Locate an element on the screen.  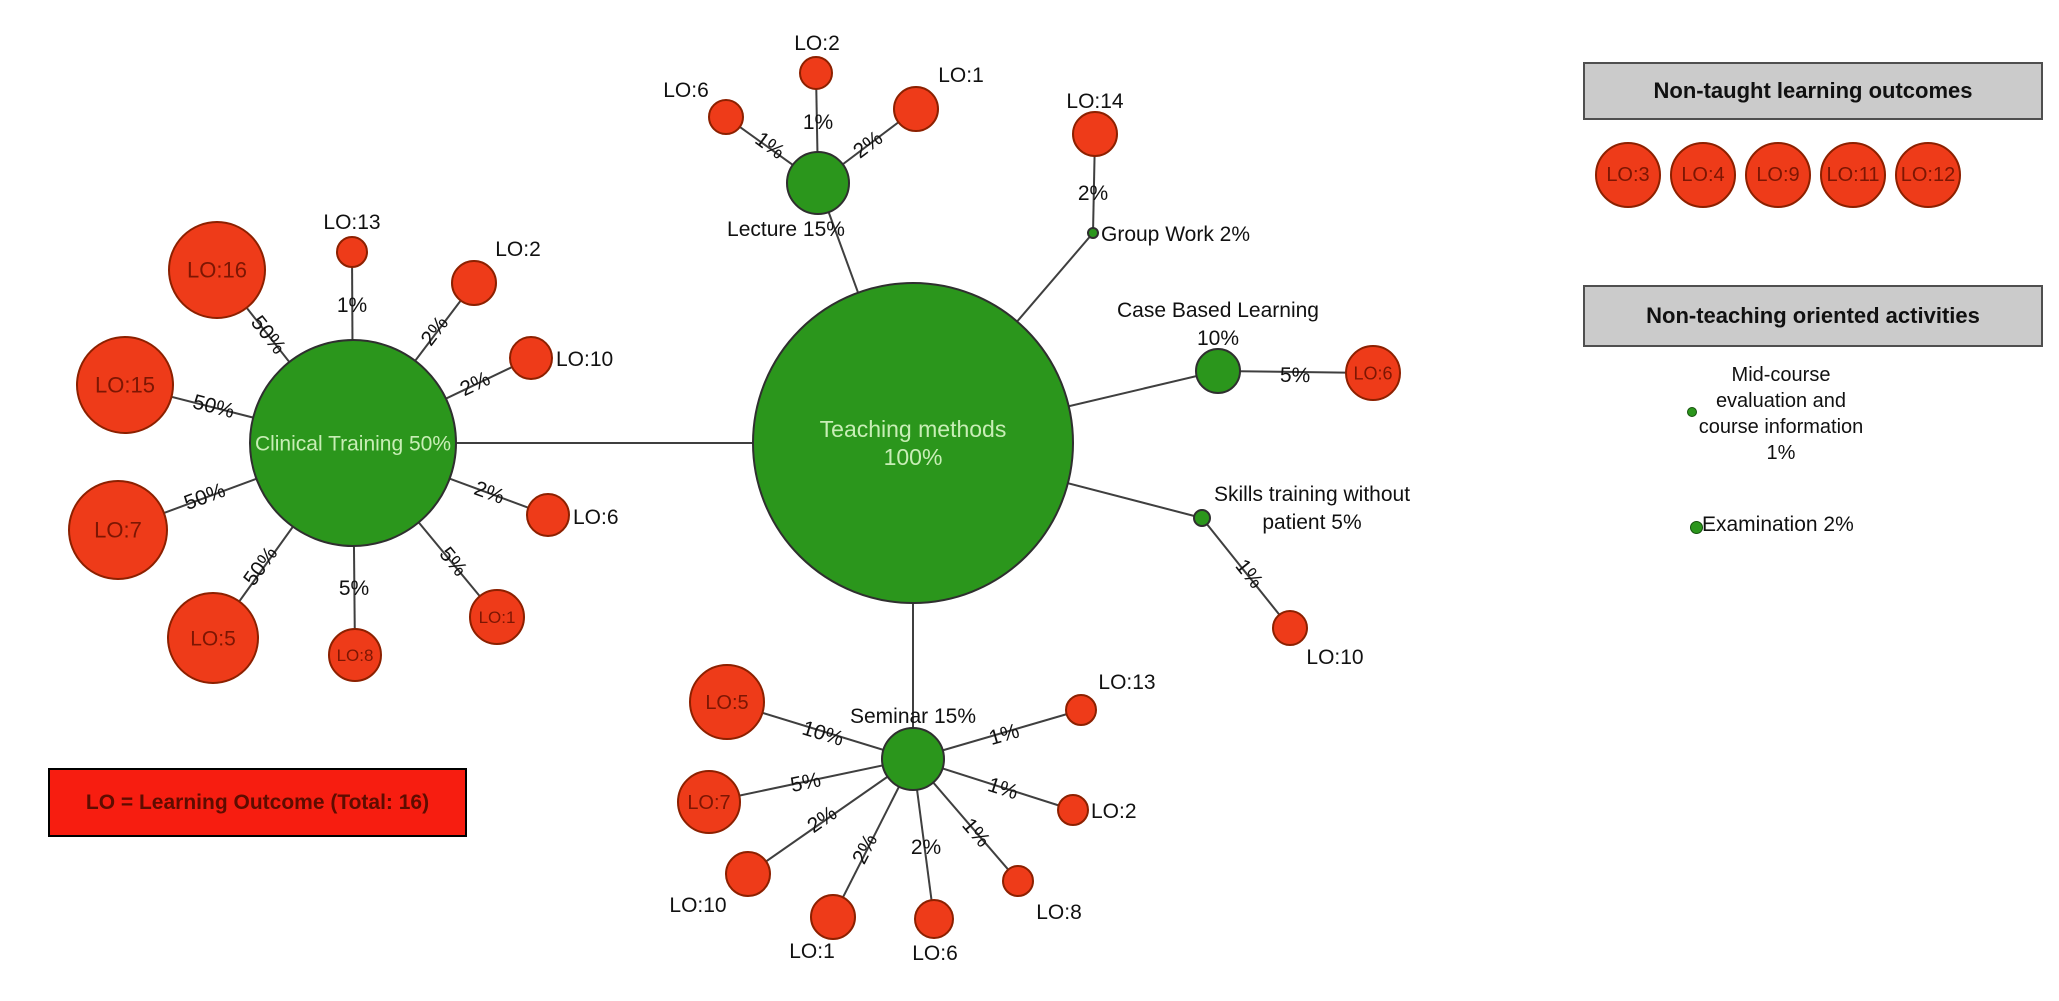
node-label-m6: LO:6 is located at coordinates (935, 953).